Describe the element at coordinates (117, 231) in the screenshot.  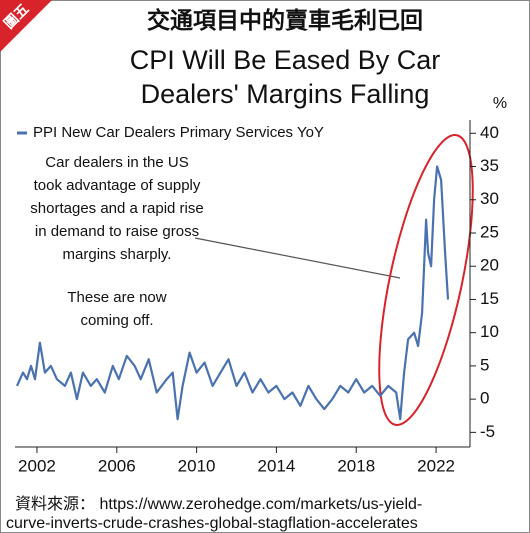
I see `annotation: in demand to raise gross` at that location.